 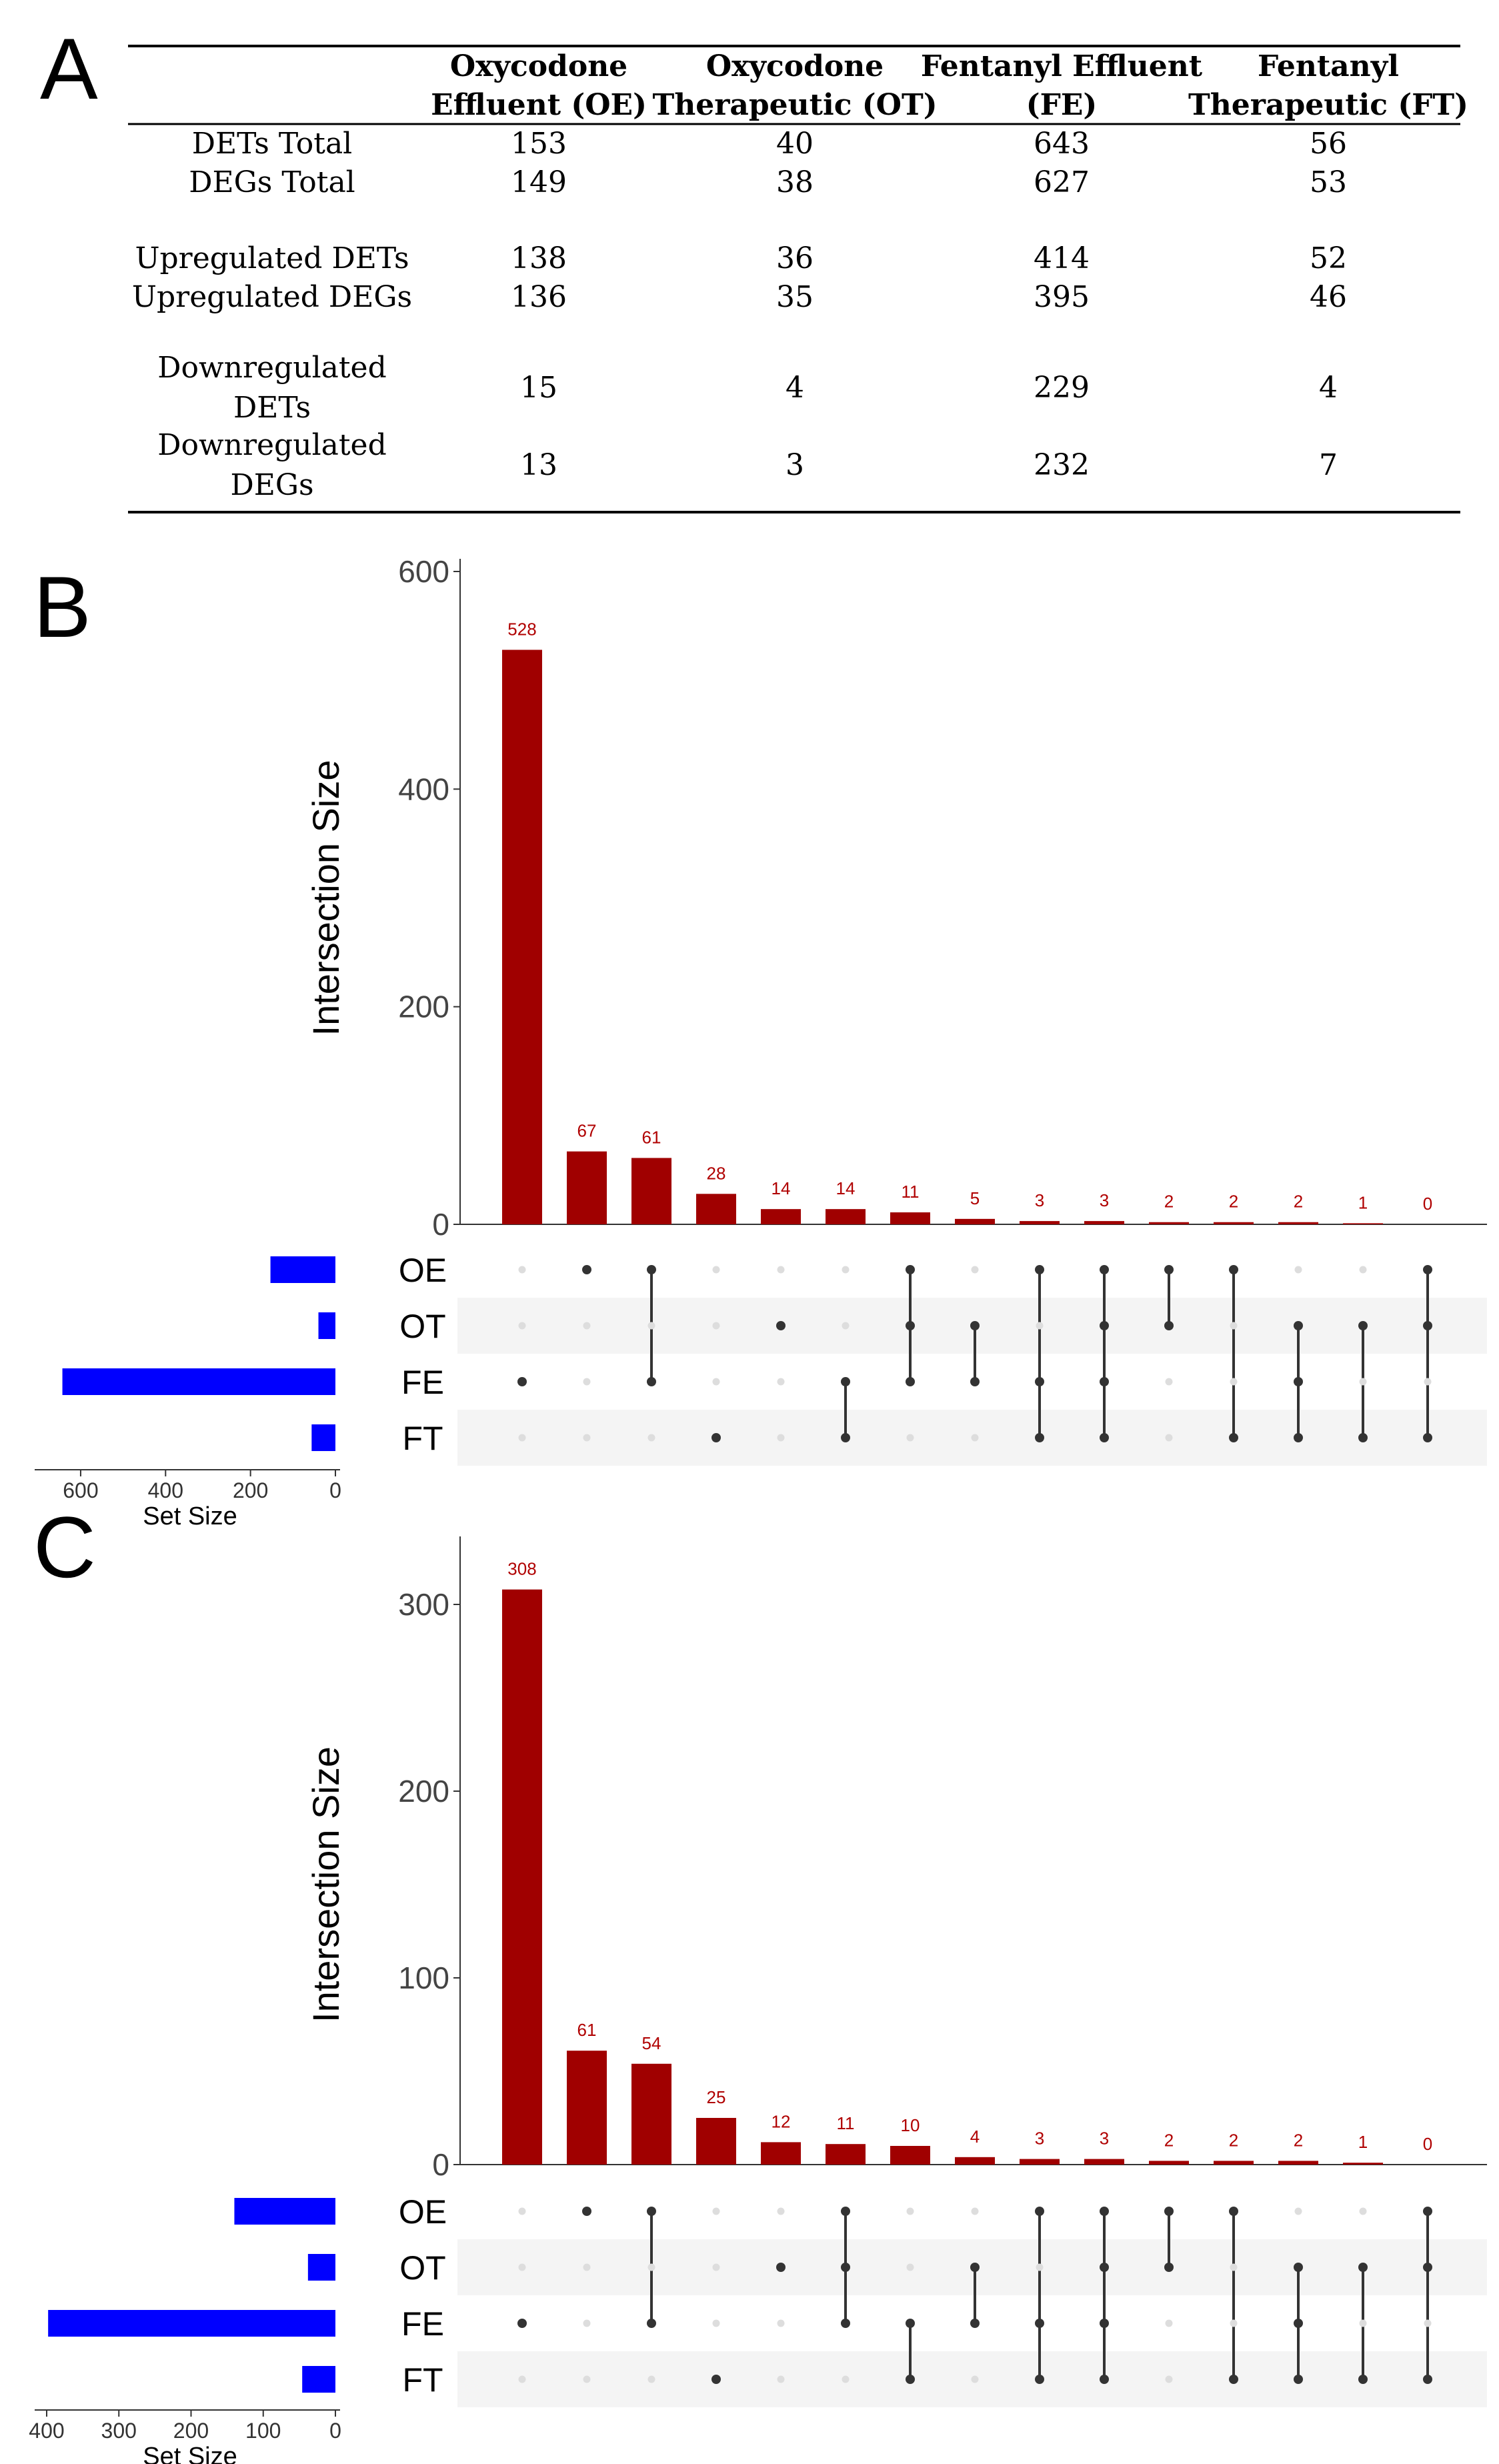 I want to click on intersection-bar-label: 54, so click(x=651, y=2043).